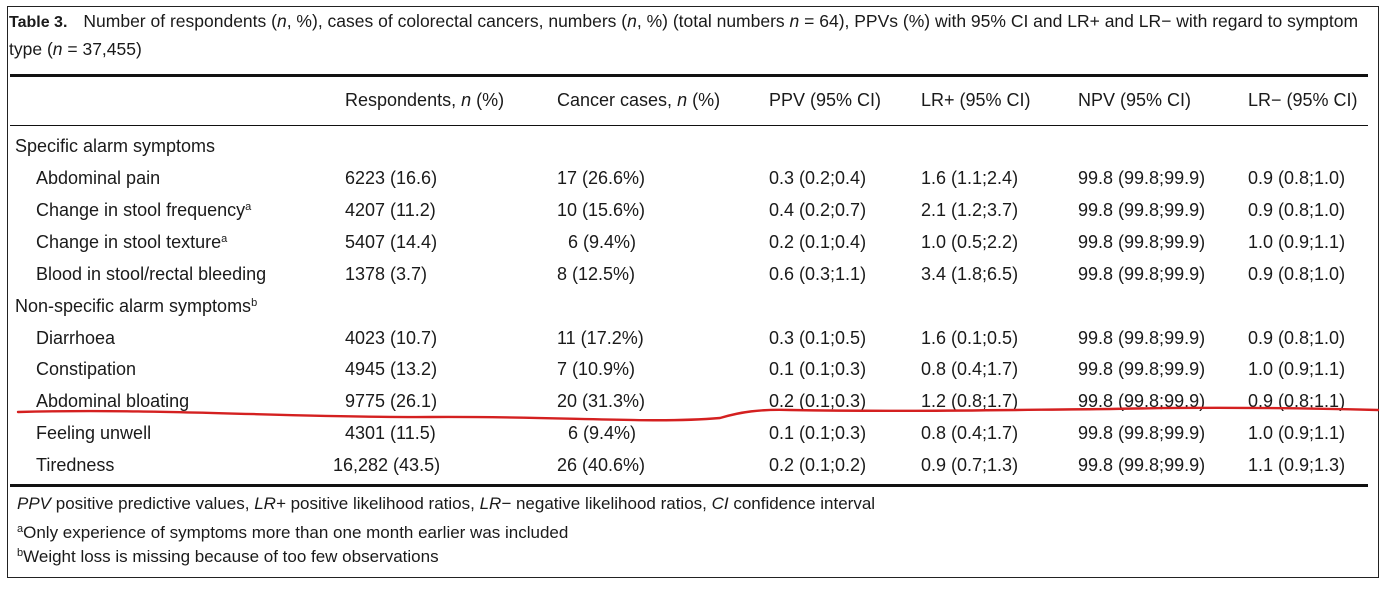  I want to click on table-cell: 1.1 (0.9;1.3), so click(1297, 465).